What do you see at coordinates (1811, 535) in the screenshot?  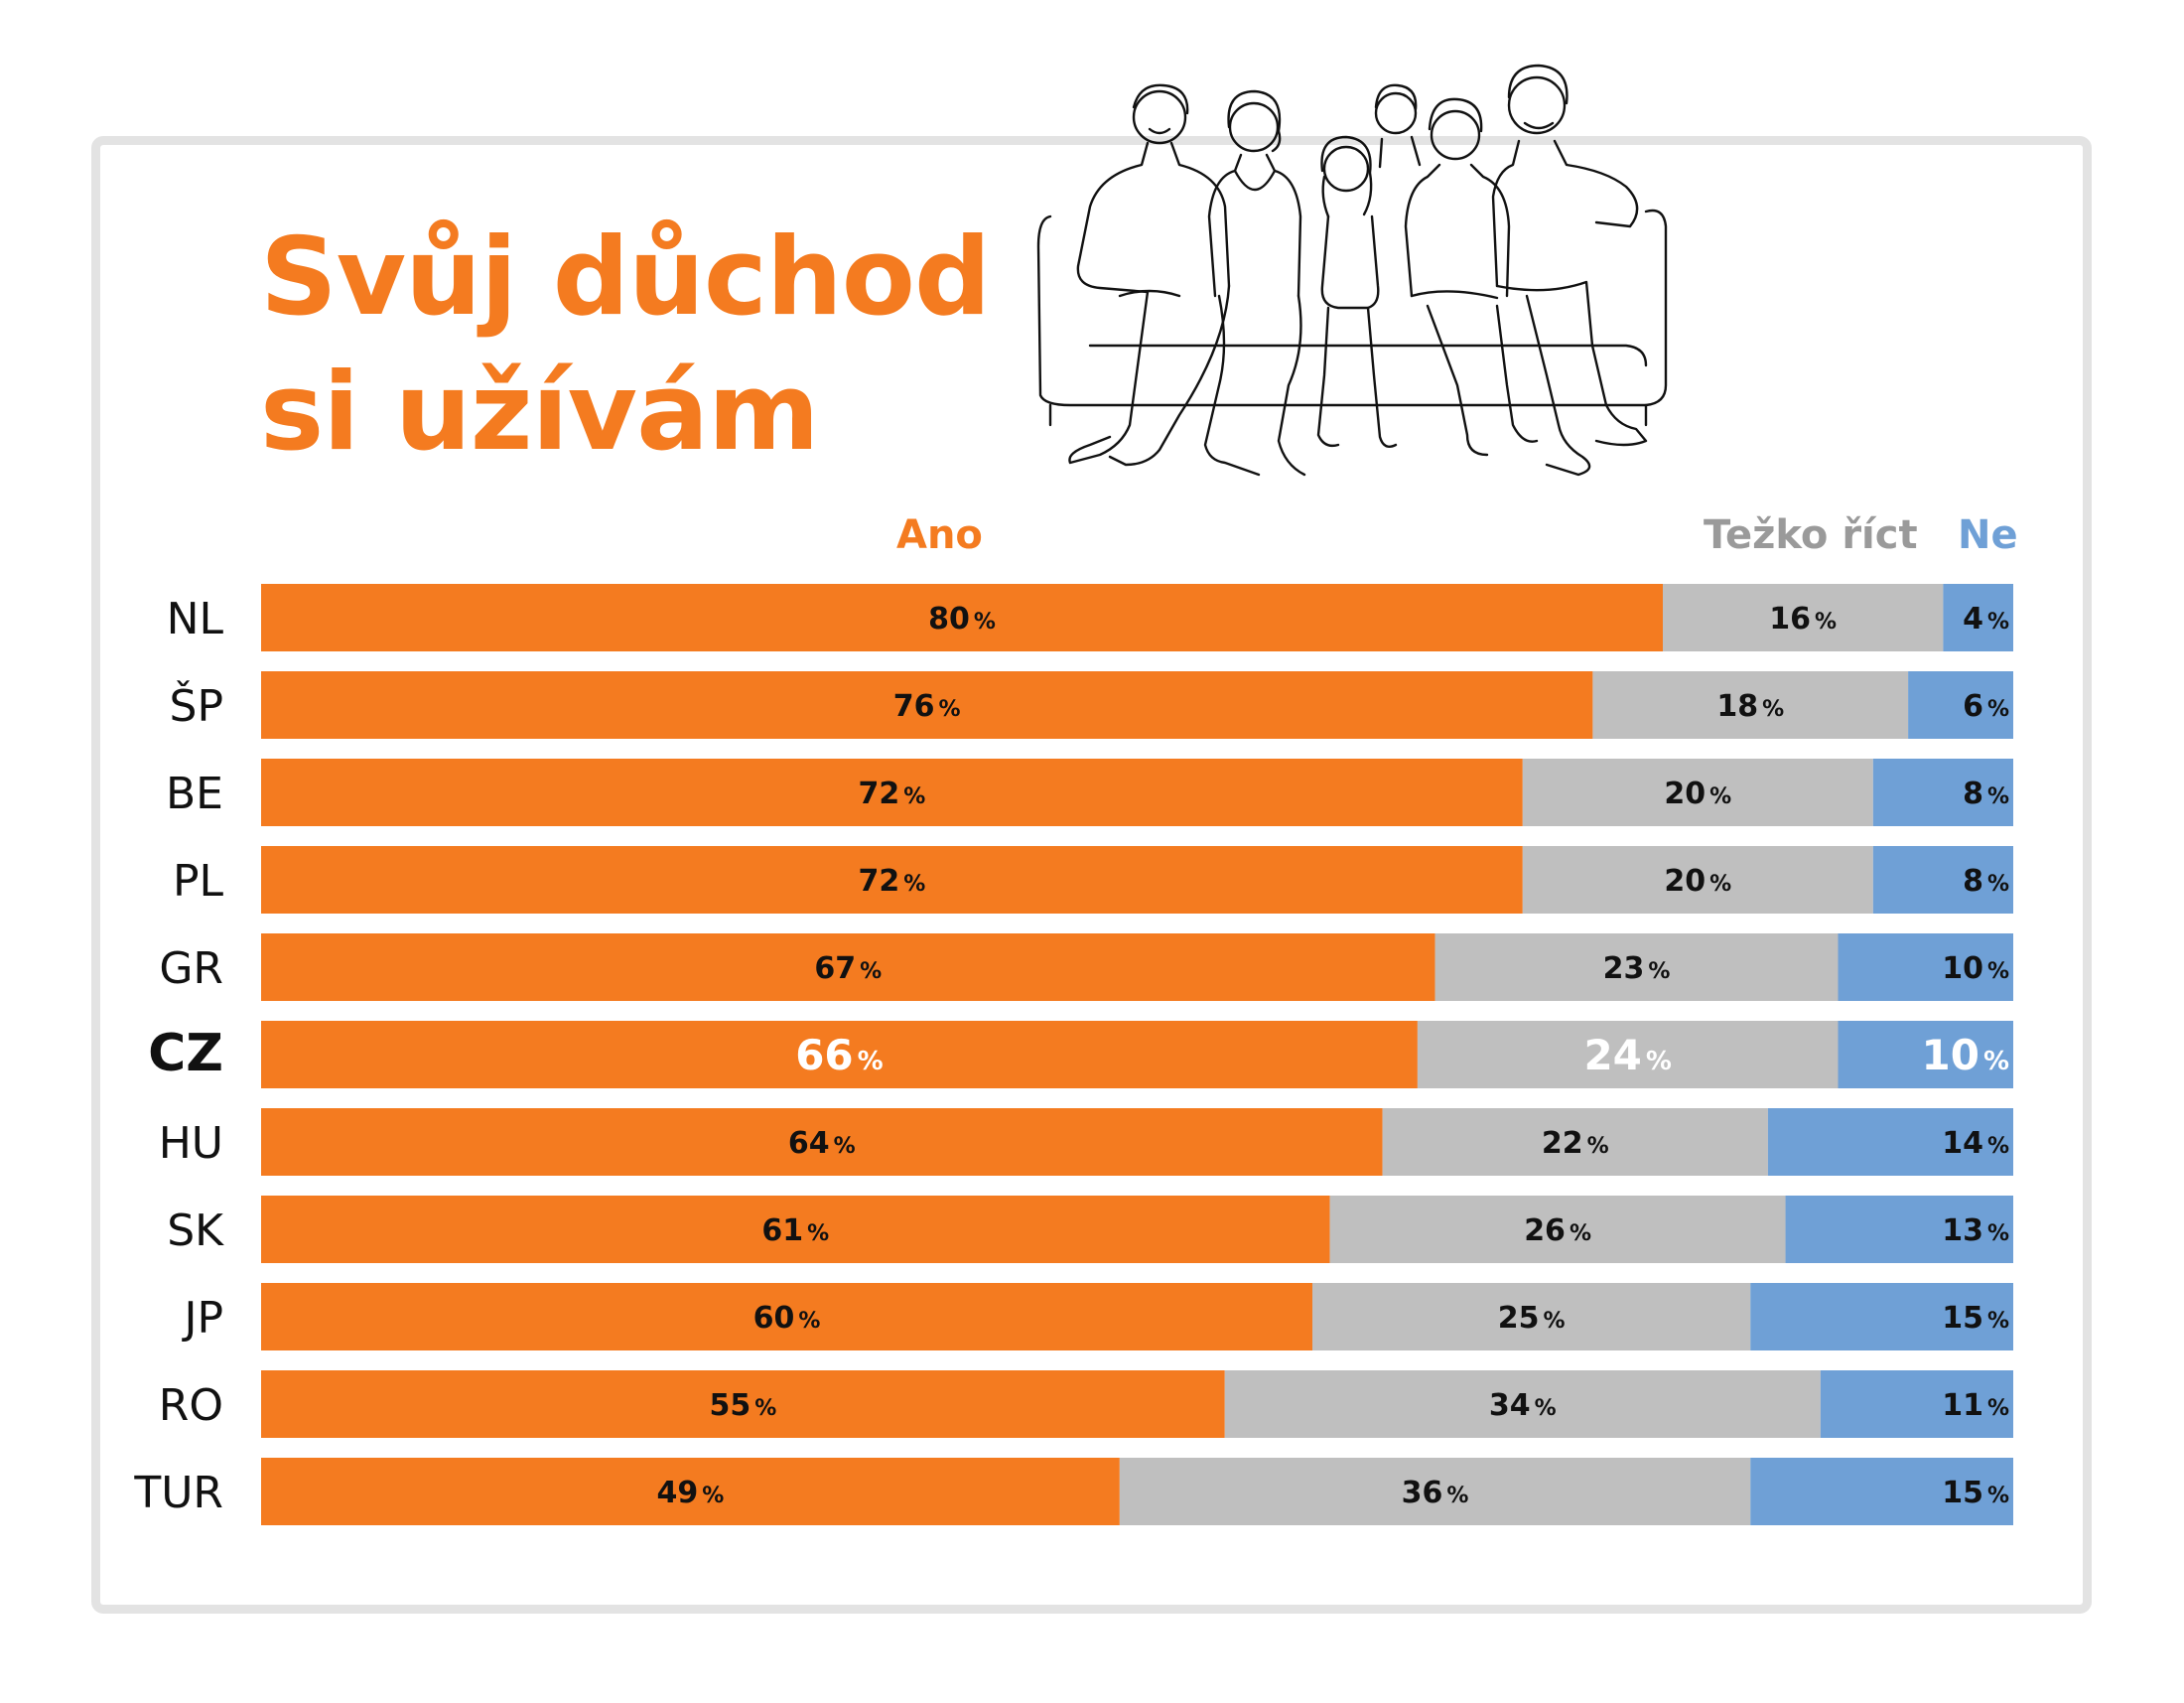 I see `legend-hard-to-say: Težko říct` at bounding box center [1811, 535].